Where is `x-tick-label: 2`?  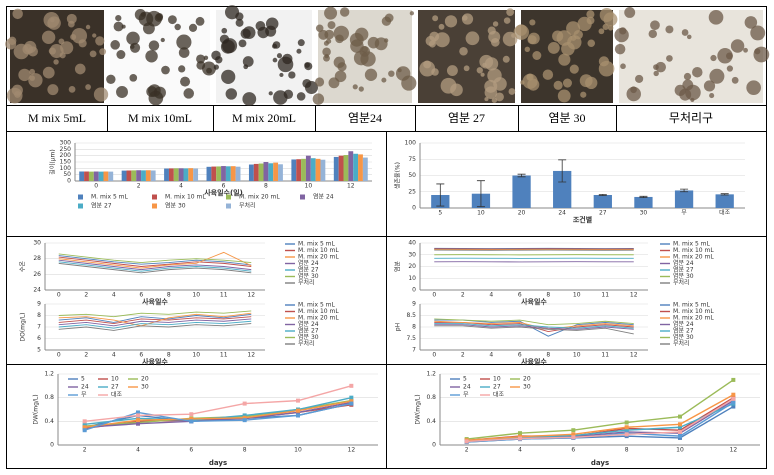 x-tick-label: 2 is located at coordinates (463, 295).